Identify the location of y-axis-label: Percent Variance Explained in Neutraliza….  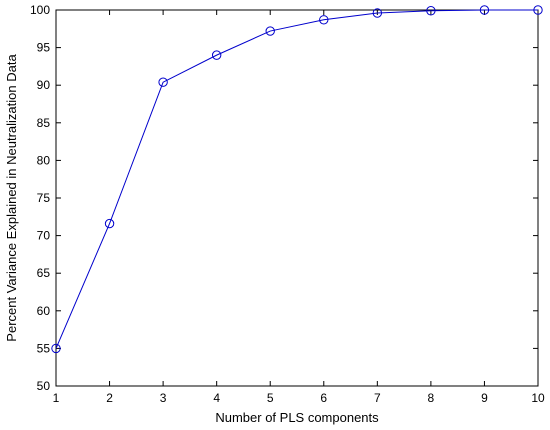
(11, 198).